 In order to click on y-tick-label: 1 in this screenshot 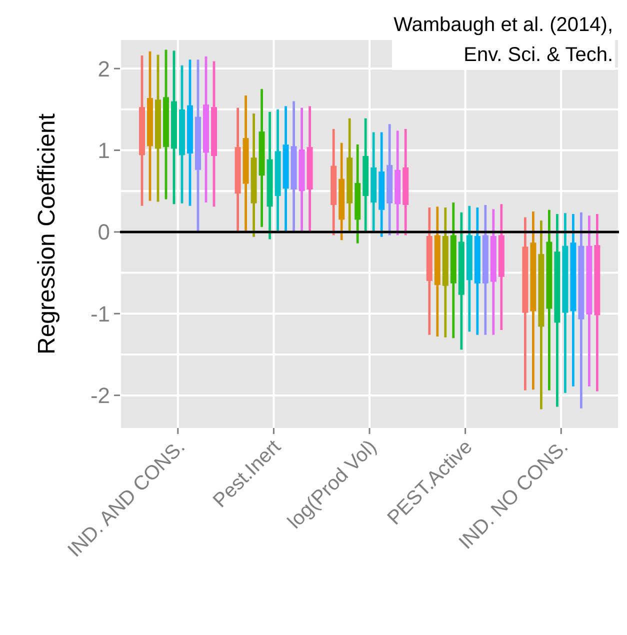, I will do `click(104, 150)`.